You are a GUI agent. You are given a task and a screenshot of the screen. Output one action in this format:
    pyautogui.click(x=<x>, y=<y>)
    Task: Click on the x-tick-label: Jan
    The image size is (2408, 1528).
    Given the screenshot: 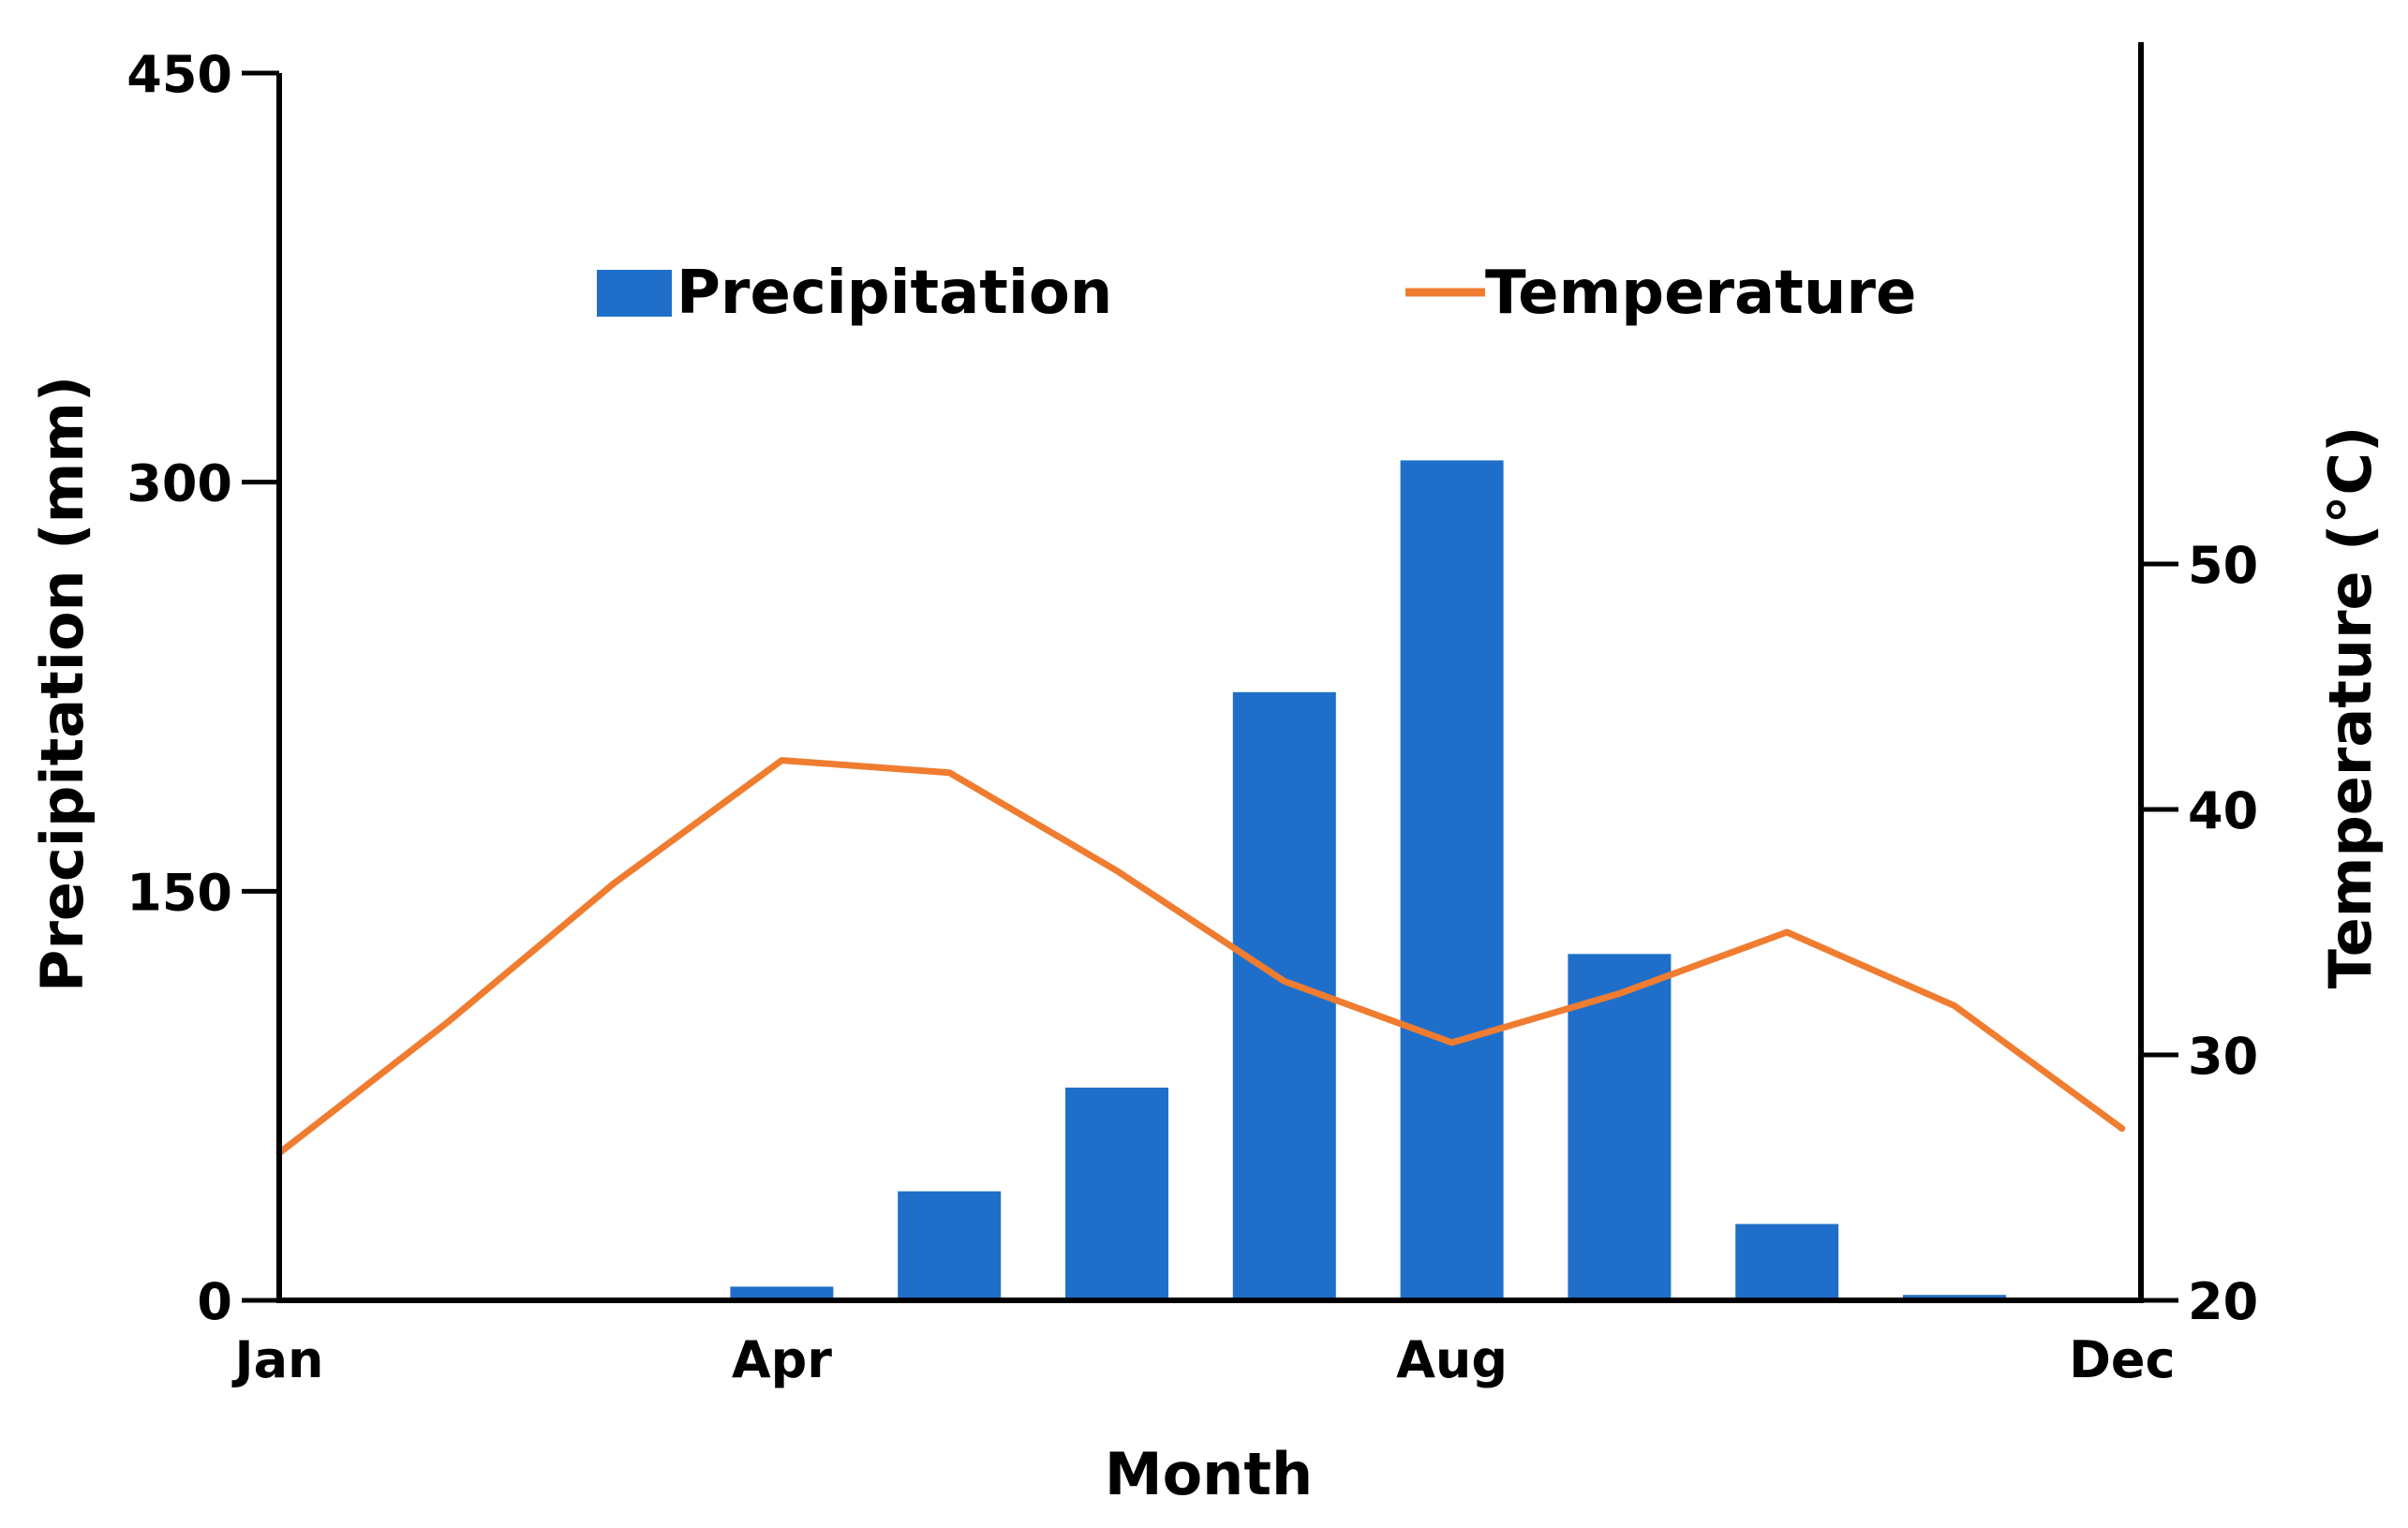 What is the action you would take?
    pyautogui.click(x=277, y=1360)
    